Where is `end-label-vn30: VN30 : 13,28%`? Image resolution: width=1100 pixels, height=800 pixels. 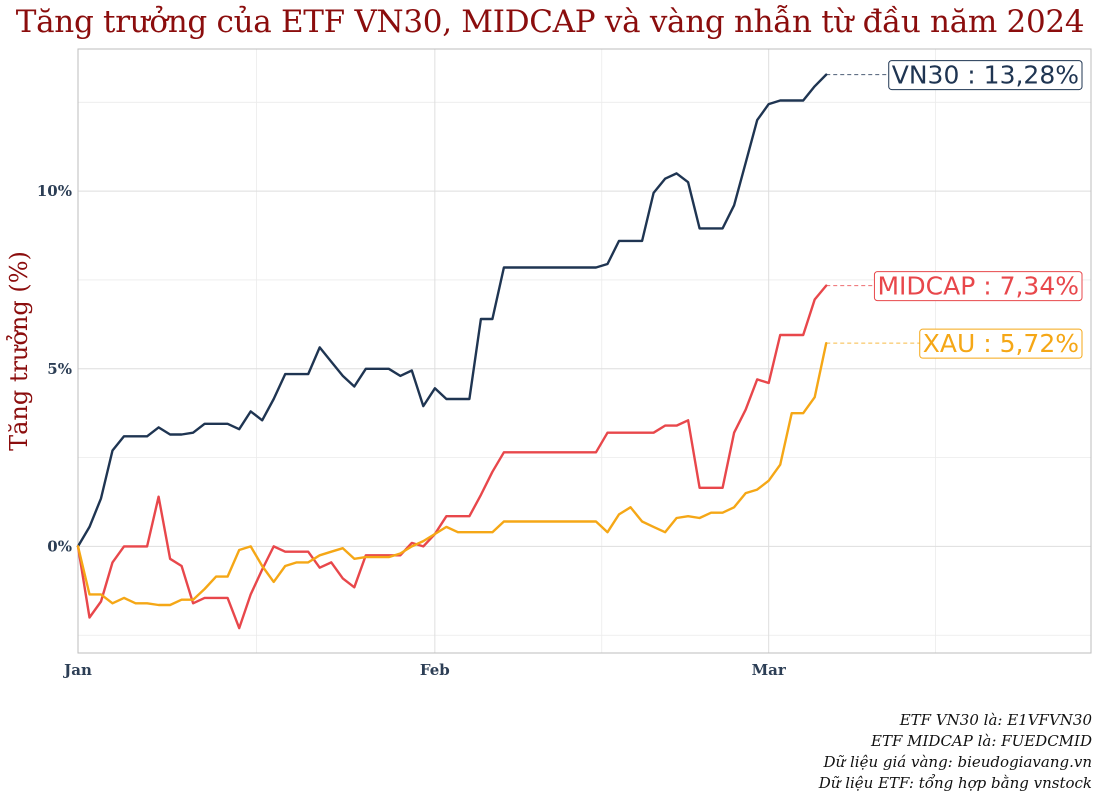 end-label-vn30: VN30 : 13,28% is located at coordinates (985, 75).